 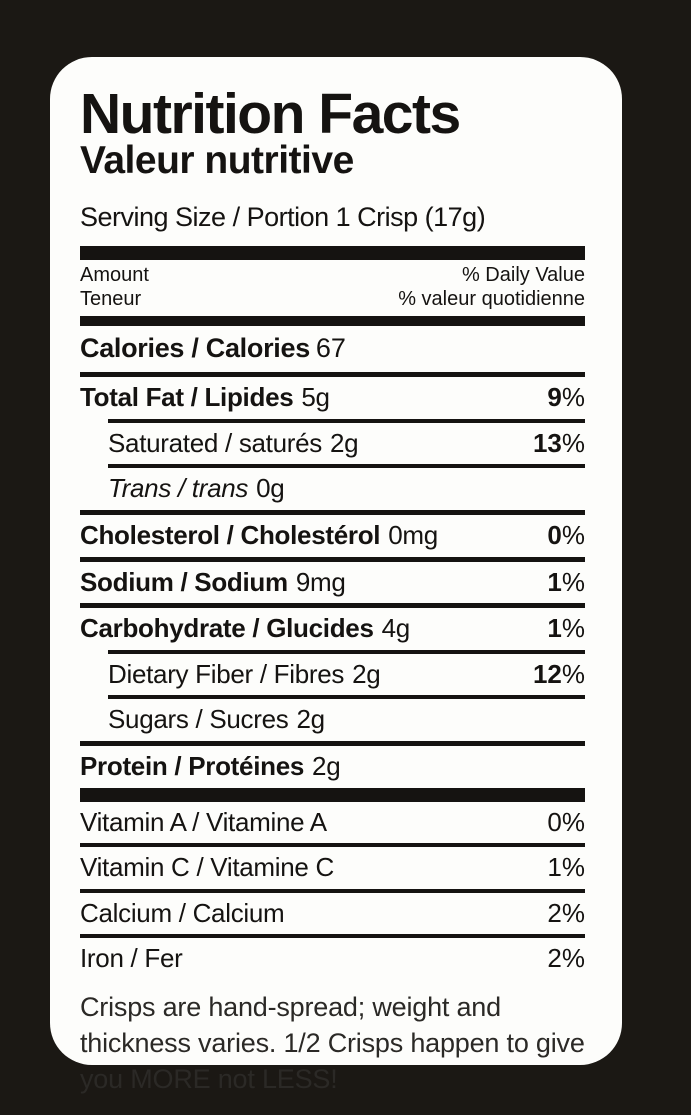 I want to click on row-saturated-fat: Saturated / saturés 2g 13%, so click(x=332, y=444).